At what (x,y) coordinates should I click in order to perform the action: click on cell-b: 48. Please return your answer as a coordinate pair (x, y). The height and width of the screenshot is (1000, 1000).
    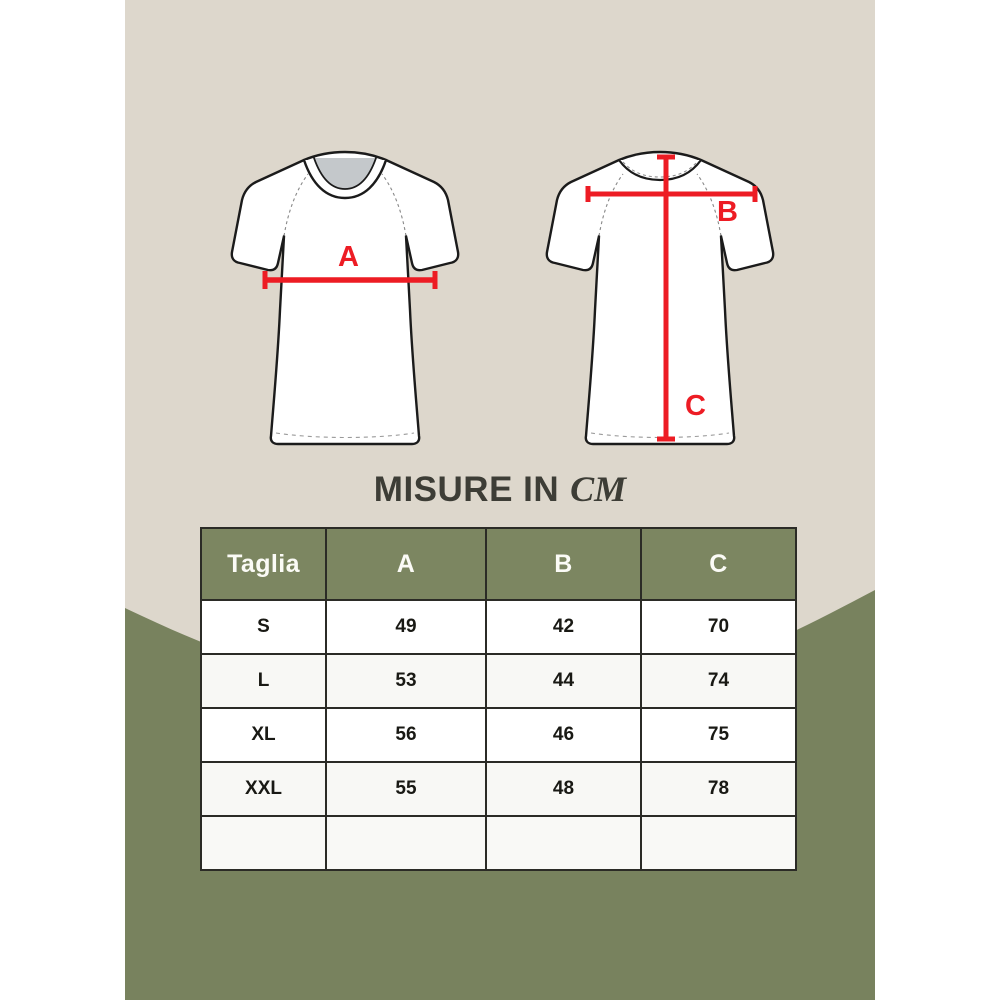
    Looking at the image, I should click on (563, 789).